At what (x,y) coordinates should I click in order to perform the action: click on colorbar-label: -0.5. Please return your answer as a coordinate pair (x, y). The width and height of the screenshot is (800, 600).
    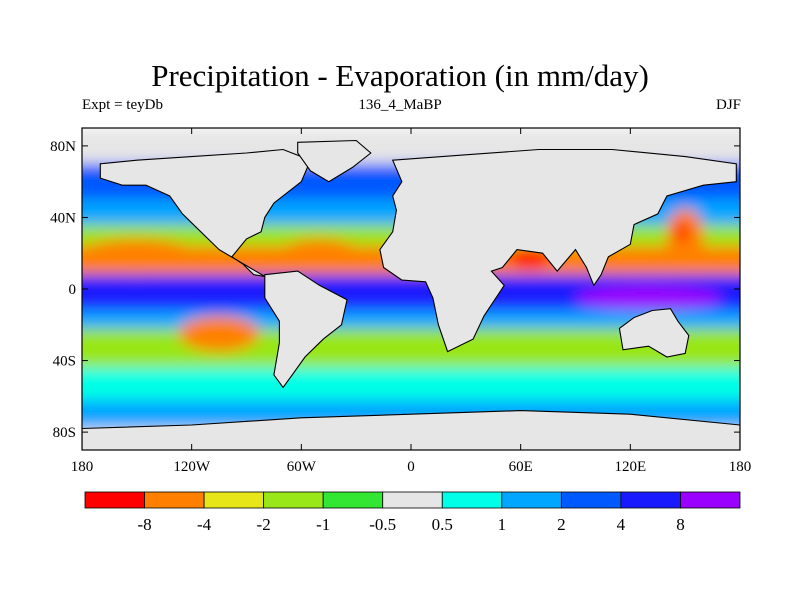
    Looking at the image, I should click on (382, 524).